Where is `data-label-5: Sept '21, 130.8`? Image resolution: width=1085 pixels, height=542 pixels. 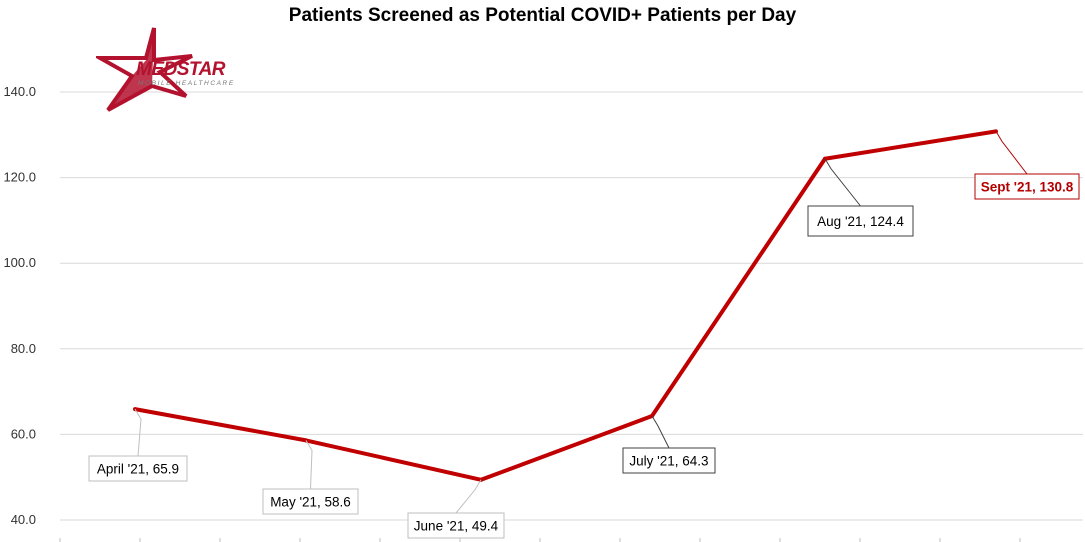 data-label-5: Sept '21, 130.8 is located at coordinates (1027, 165).